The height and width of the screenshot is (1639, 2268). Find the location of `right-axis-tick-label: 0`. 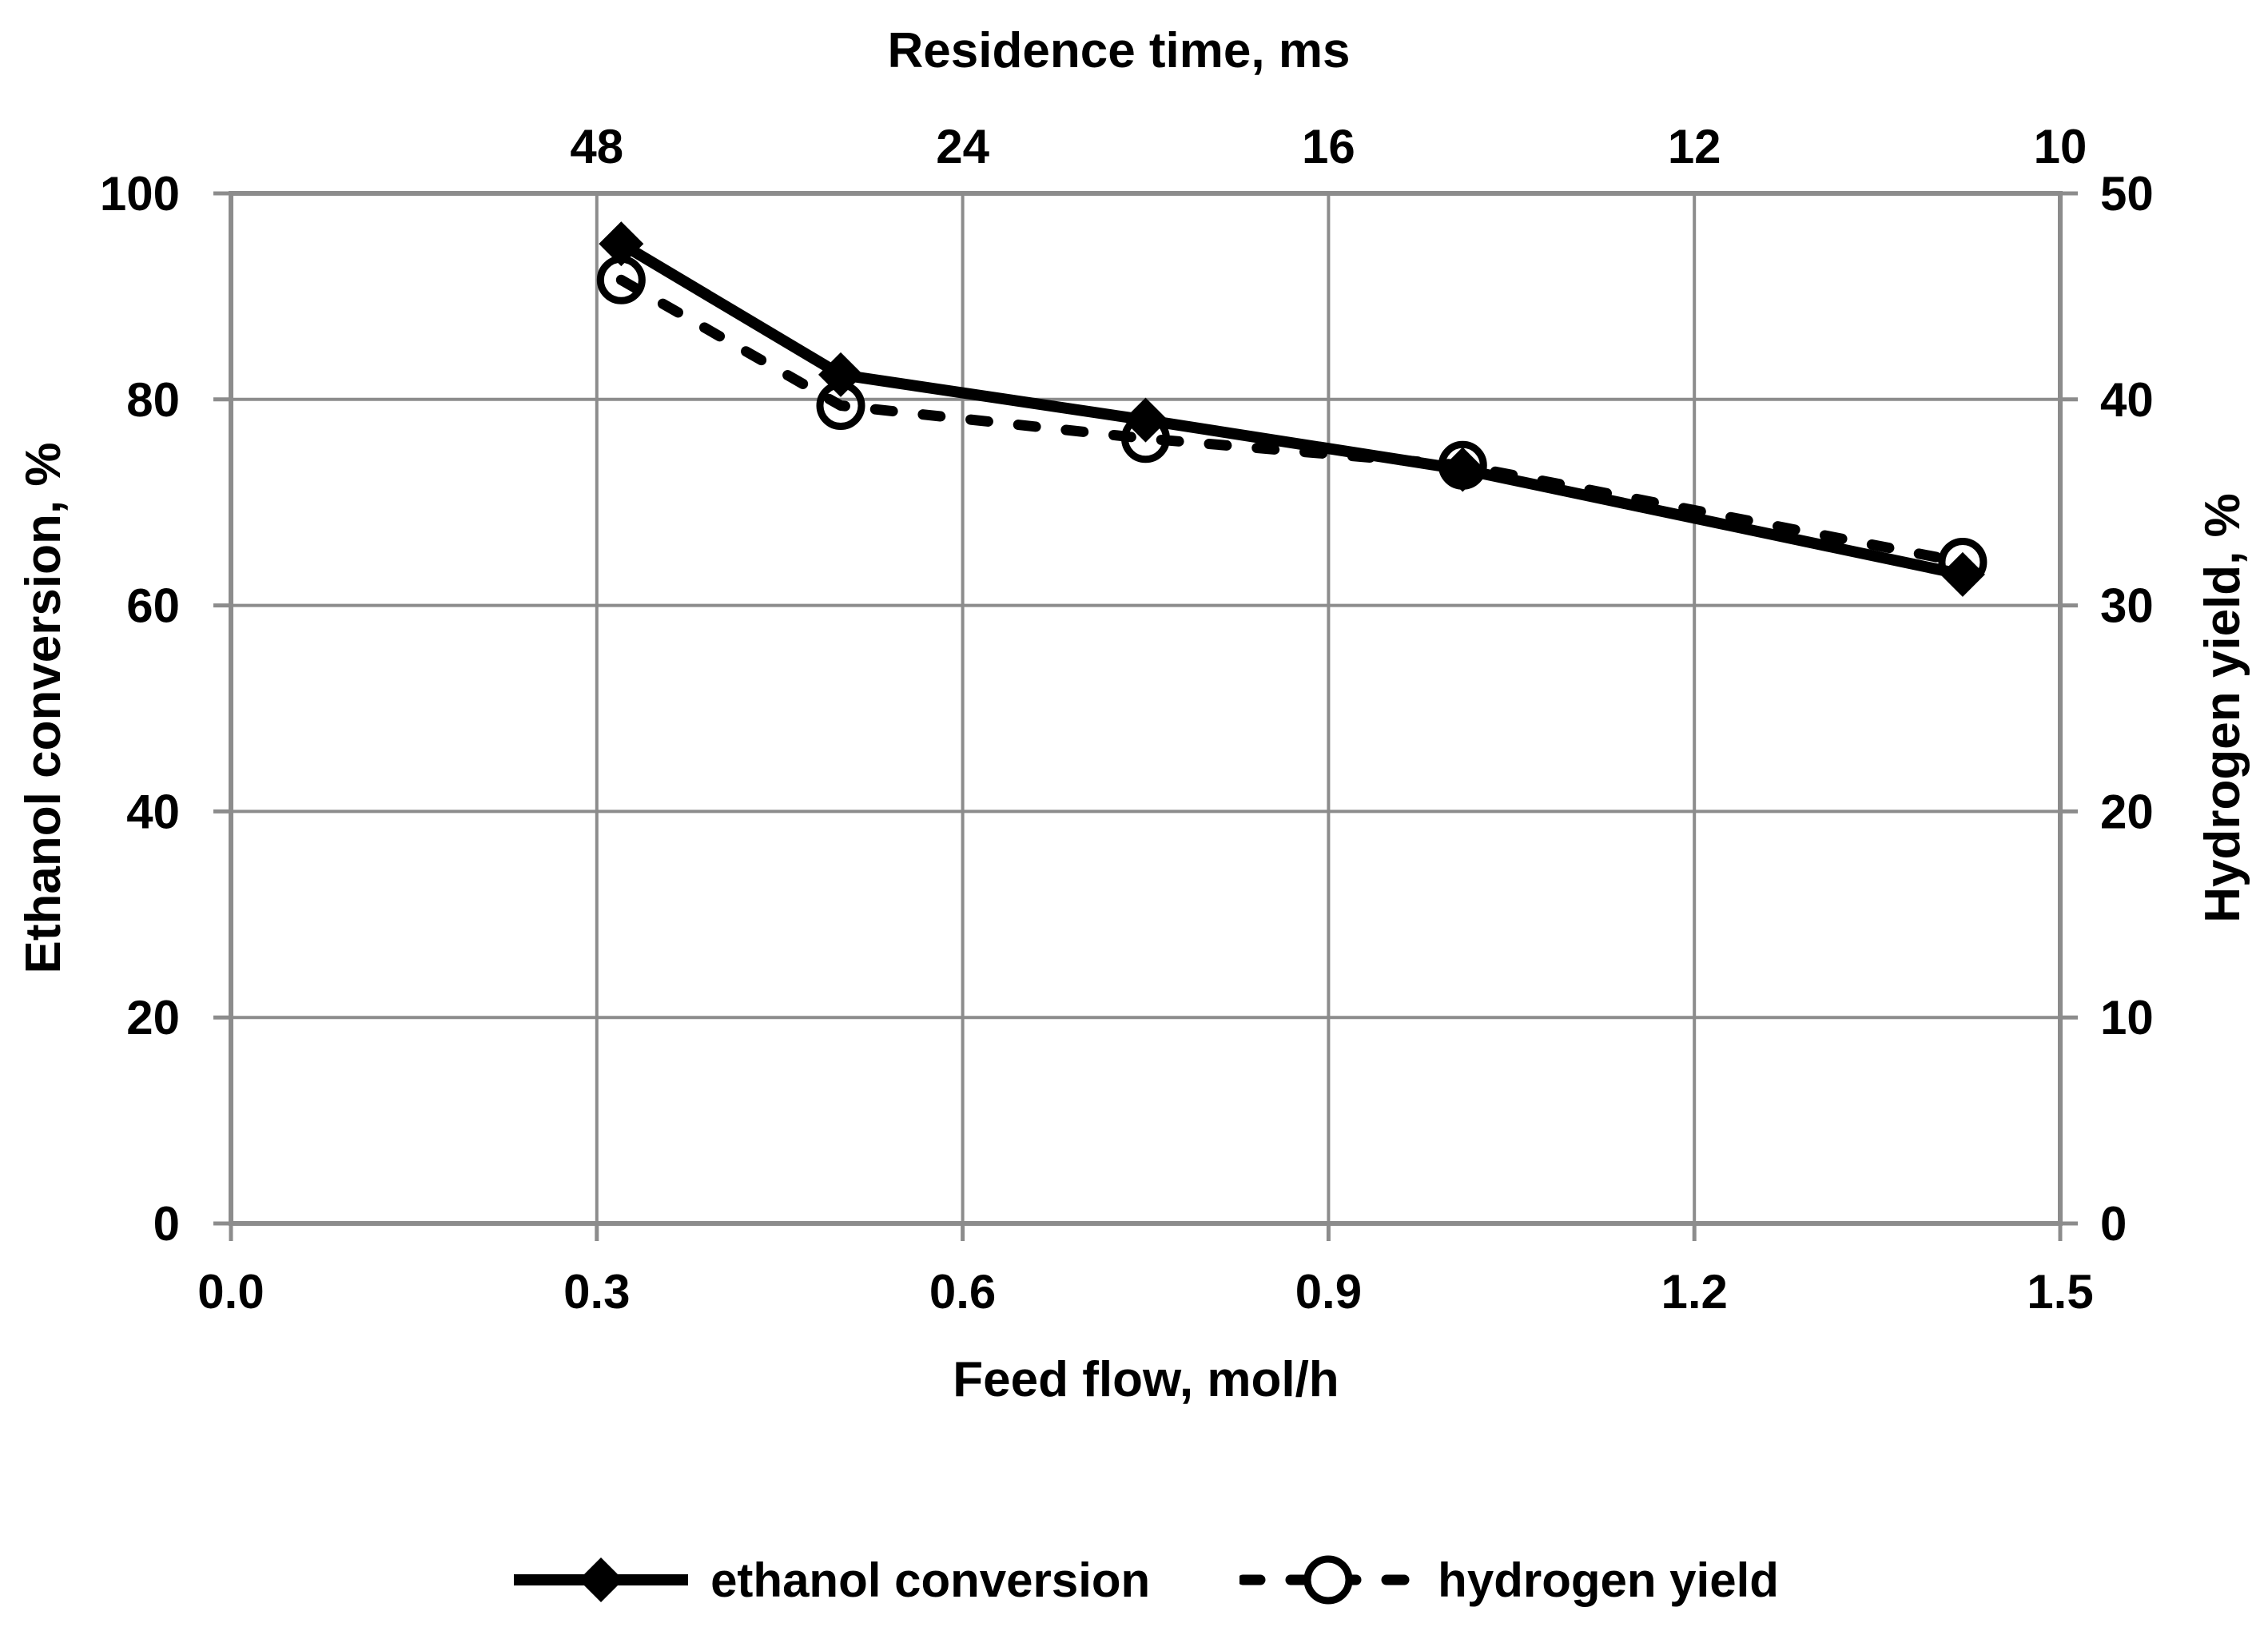

right-axis-tick-label: 0 is located at coordinates (2113, 1224).